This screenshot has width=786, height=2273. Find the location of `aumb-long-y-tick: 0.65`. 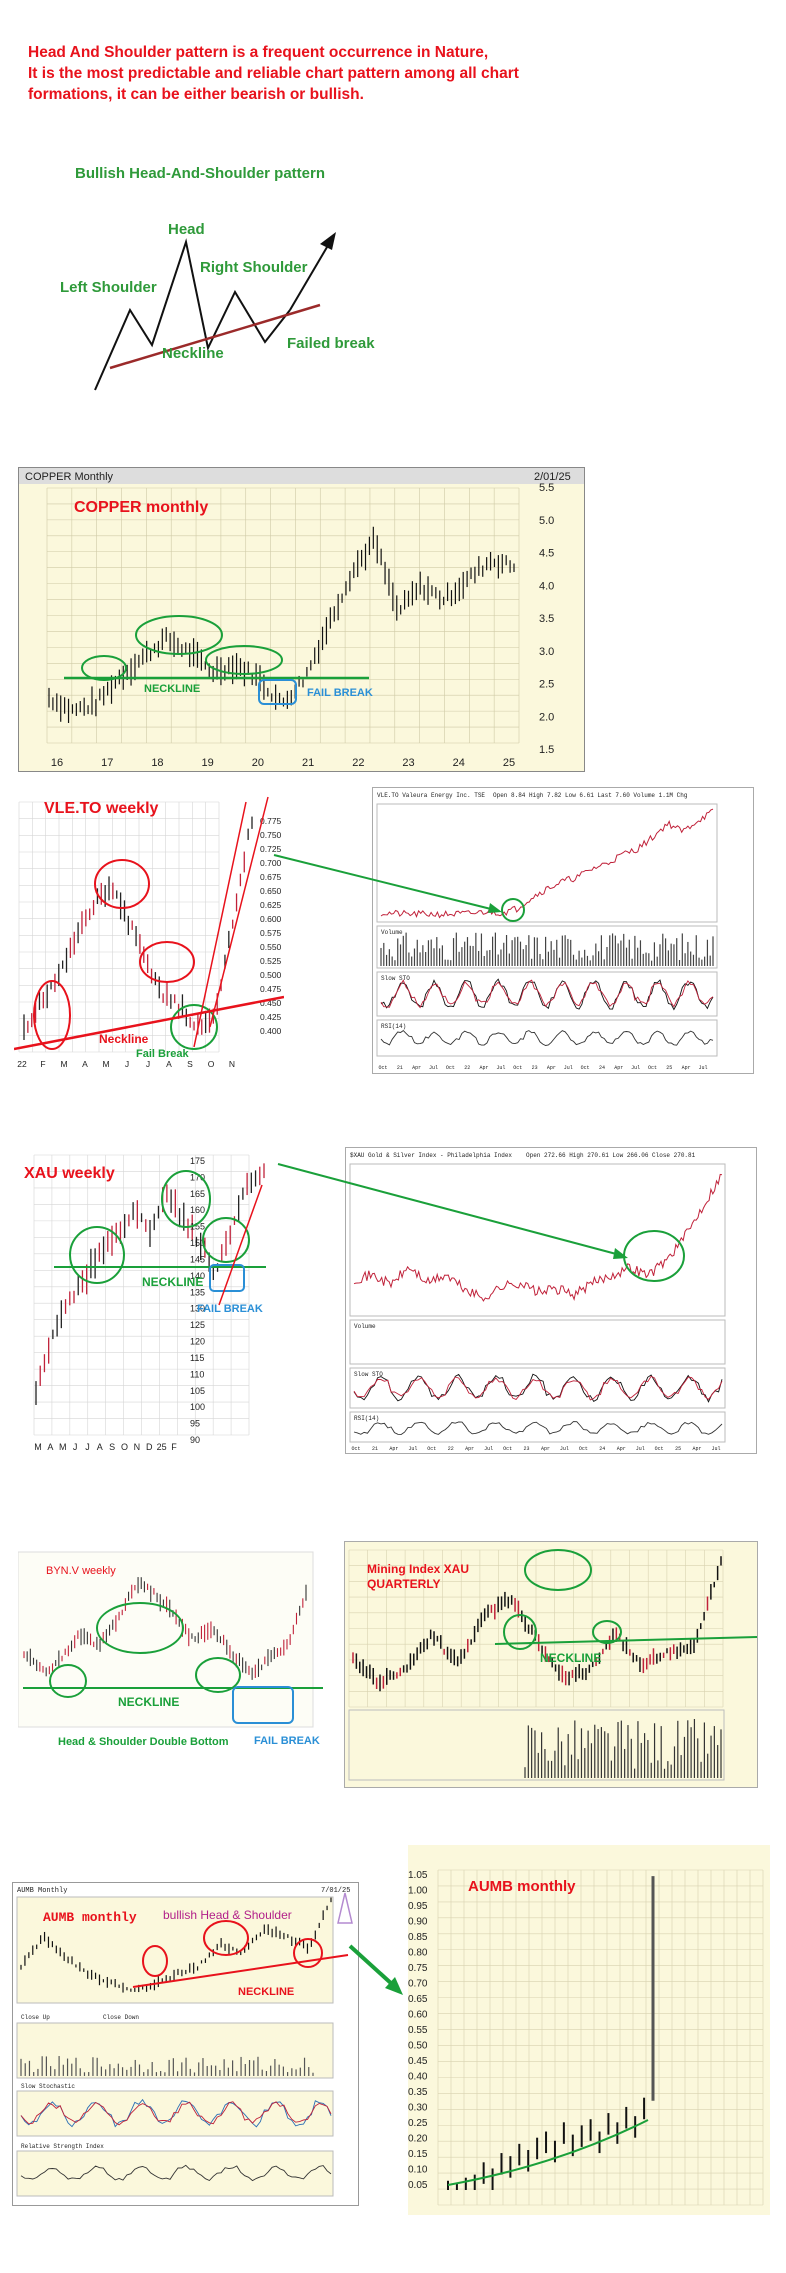

aumb-long-y-tick: 0.65 is located at coordinates (418, 1999).